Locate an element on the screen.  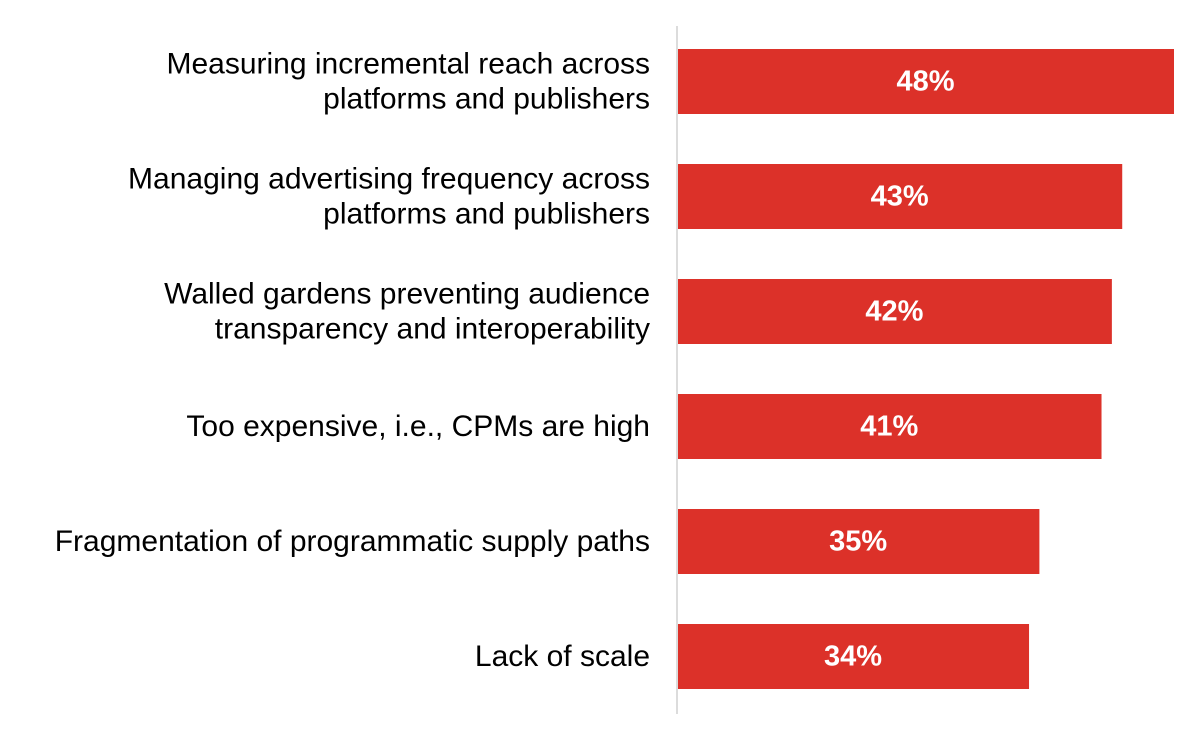
category-label-1-line-1: platforms and publishers is located at coordinates (486, 214).